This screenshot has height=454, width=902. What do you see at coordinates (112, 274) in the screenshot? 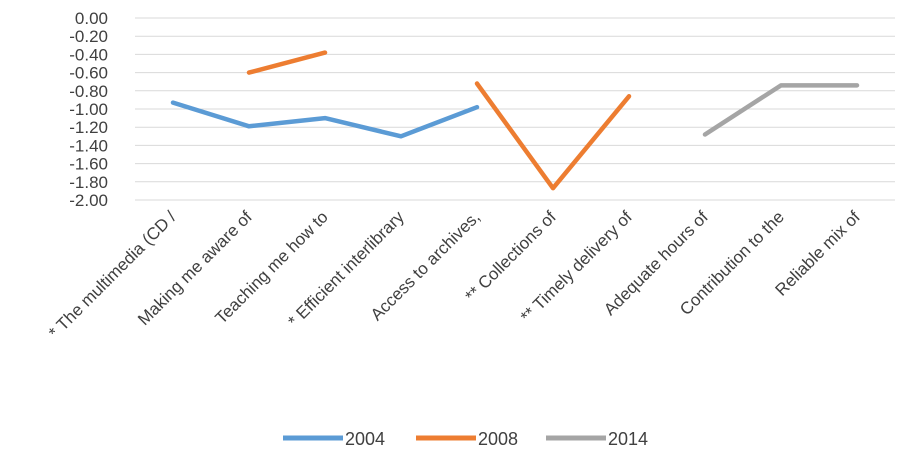
I see `x-tick-label: * The multimedia (CD /` at bounding box center [112, 274].